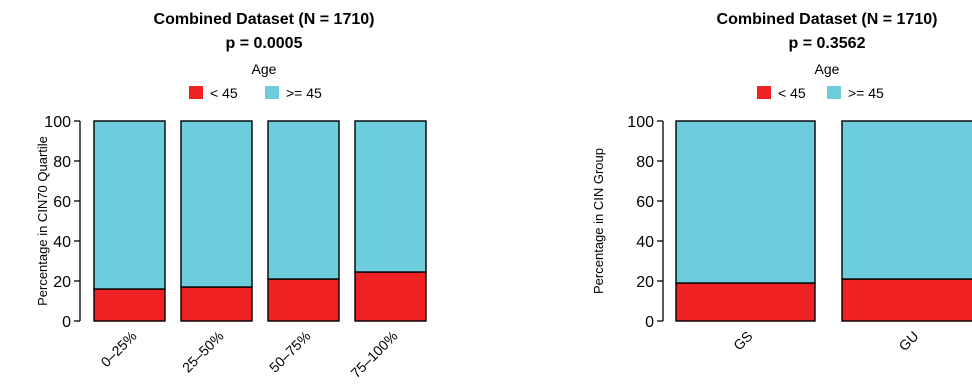 The width and height of the screenshot is (972, 386). What do you see at coordinates (118, 349) in the screenshot?
I see `x-tick-label: 0–25%` at bounding box center [118, 349].